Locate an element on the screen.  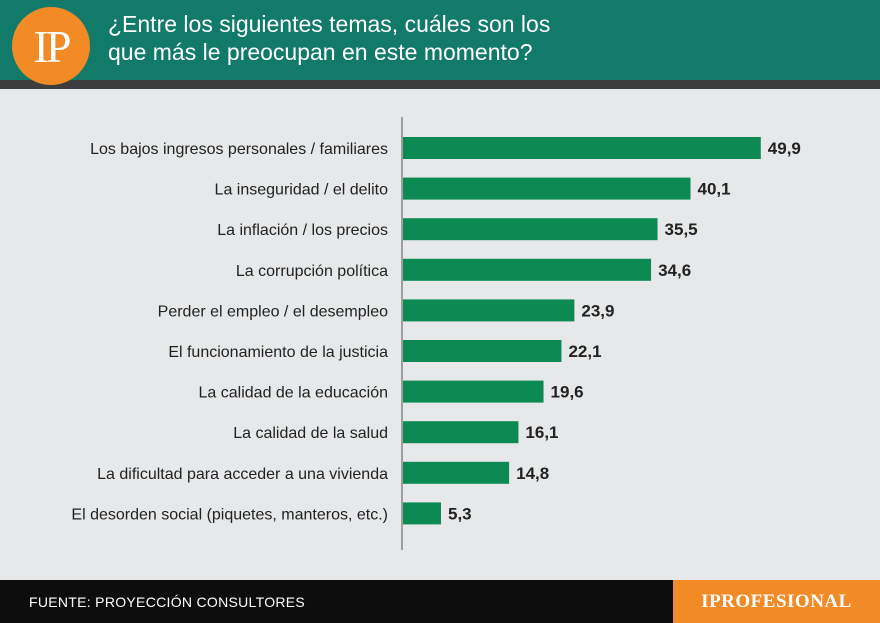
brand-logo: IPROFESIONAL is located at coordinates (776, 601).